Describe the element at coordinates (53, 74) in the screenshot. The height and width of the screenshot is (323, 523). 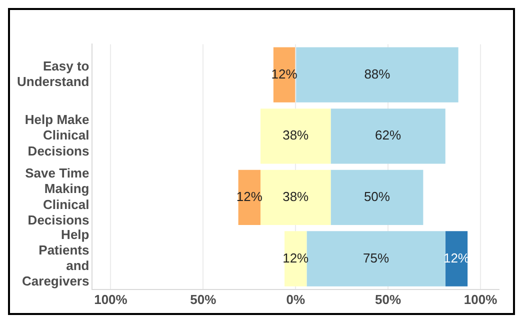
I see `y-tick-label: Easy to Understand` at that location.